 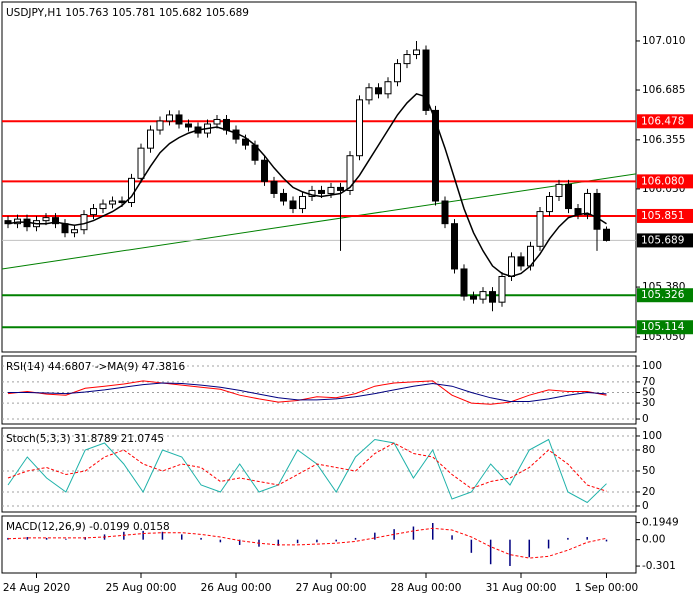 What do you see at coordinates (660, 523) in the screenshot?
I see `y-tick-label: 0.1949` at bounding box center [660, 523].